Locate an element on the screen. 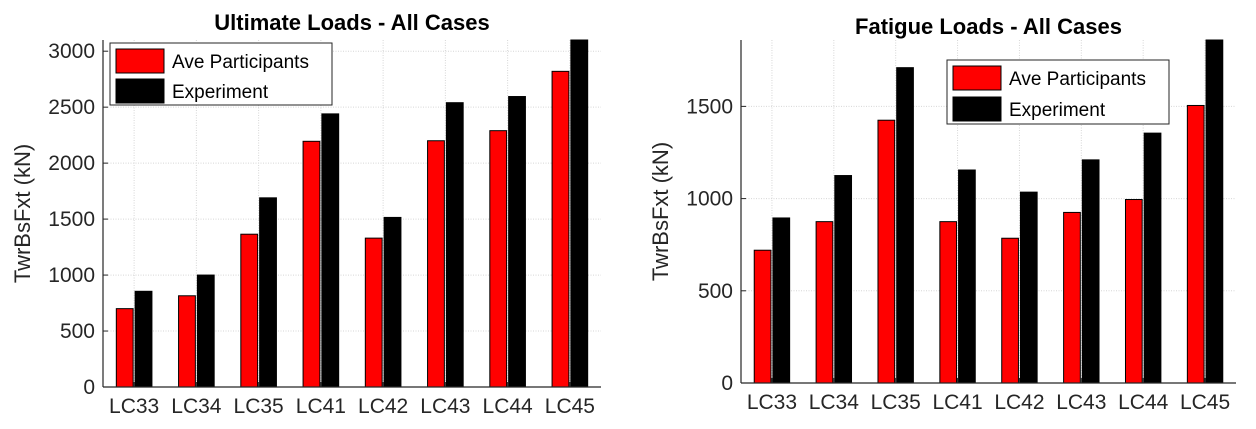 The height and width of the screenshot is (429, 1256). y-tick-label: 3000 is located at coordinates (71, 51).